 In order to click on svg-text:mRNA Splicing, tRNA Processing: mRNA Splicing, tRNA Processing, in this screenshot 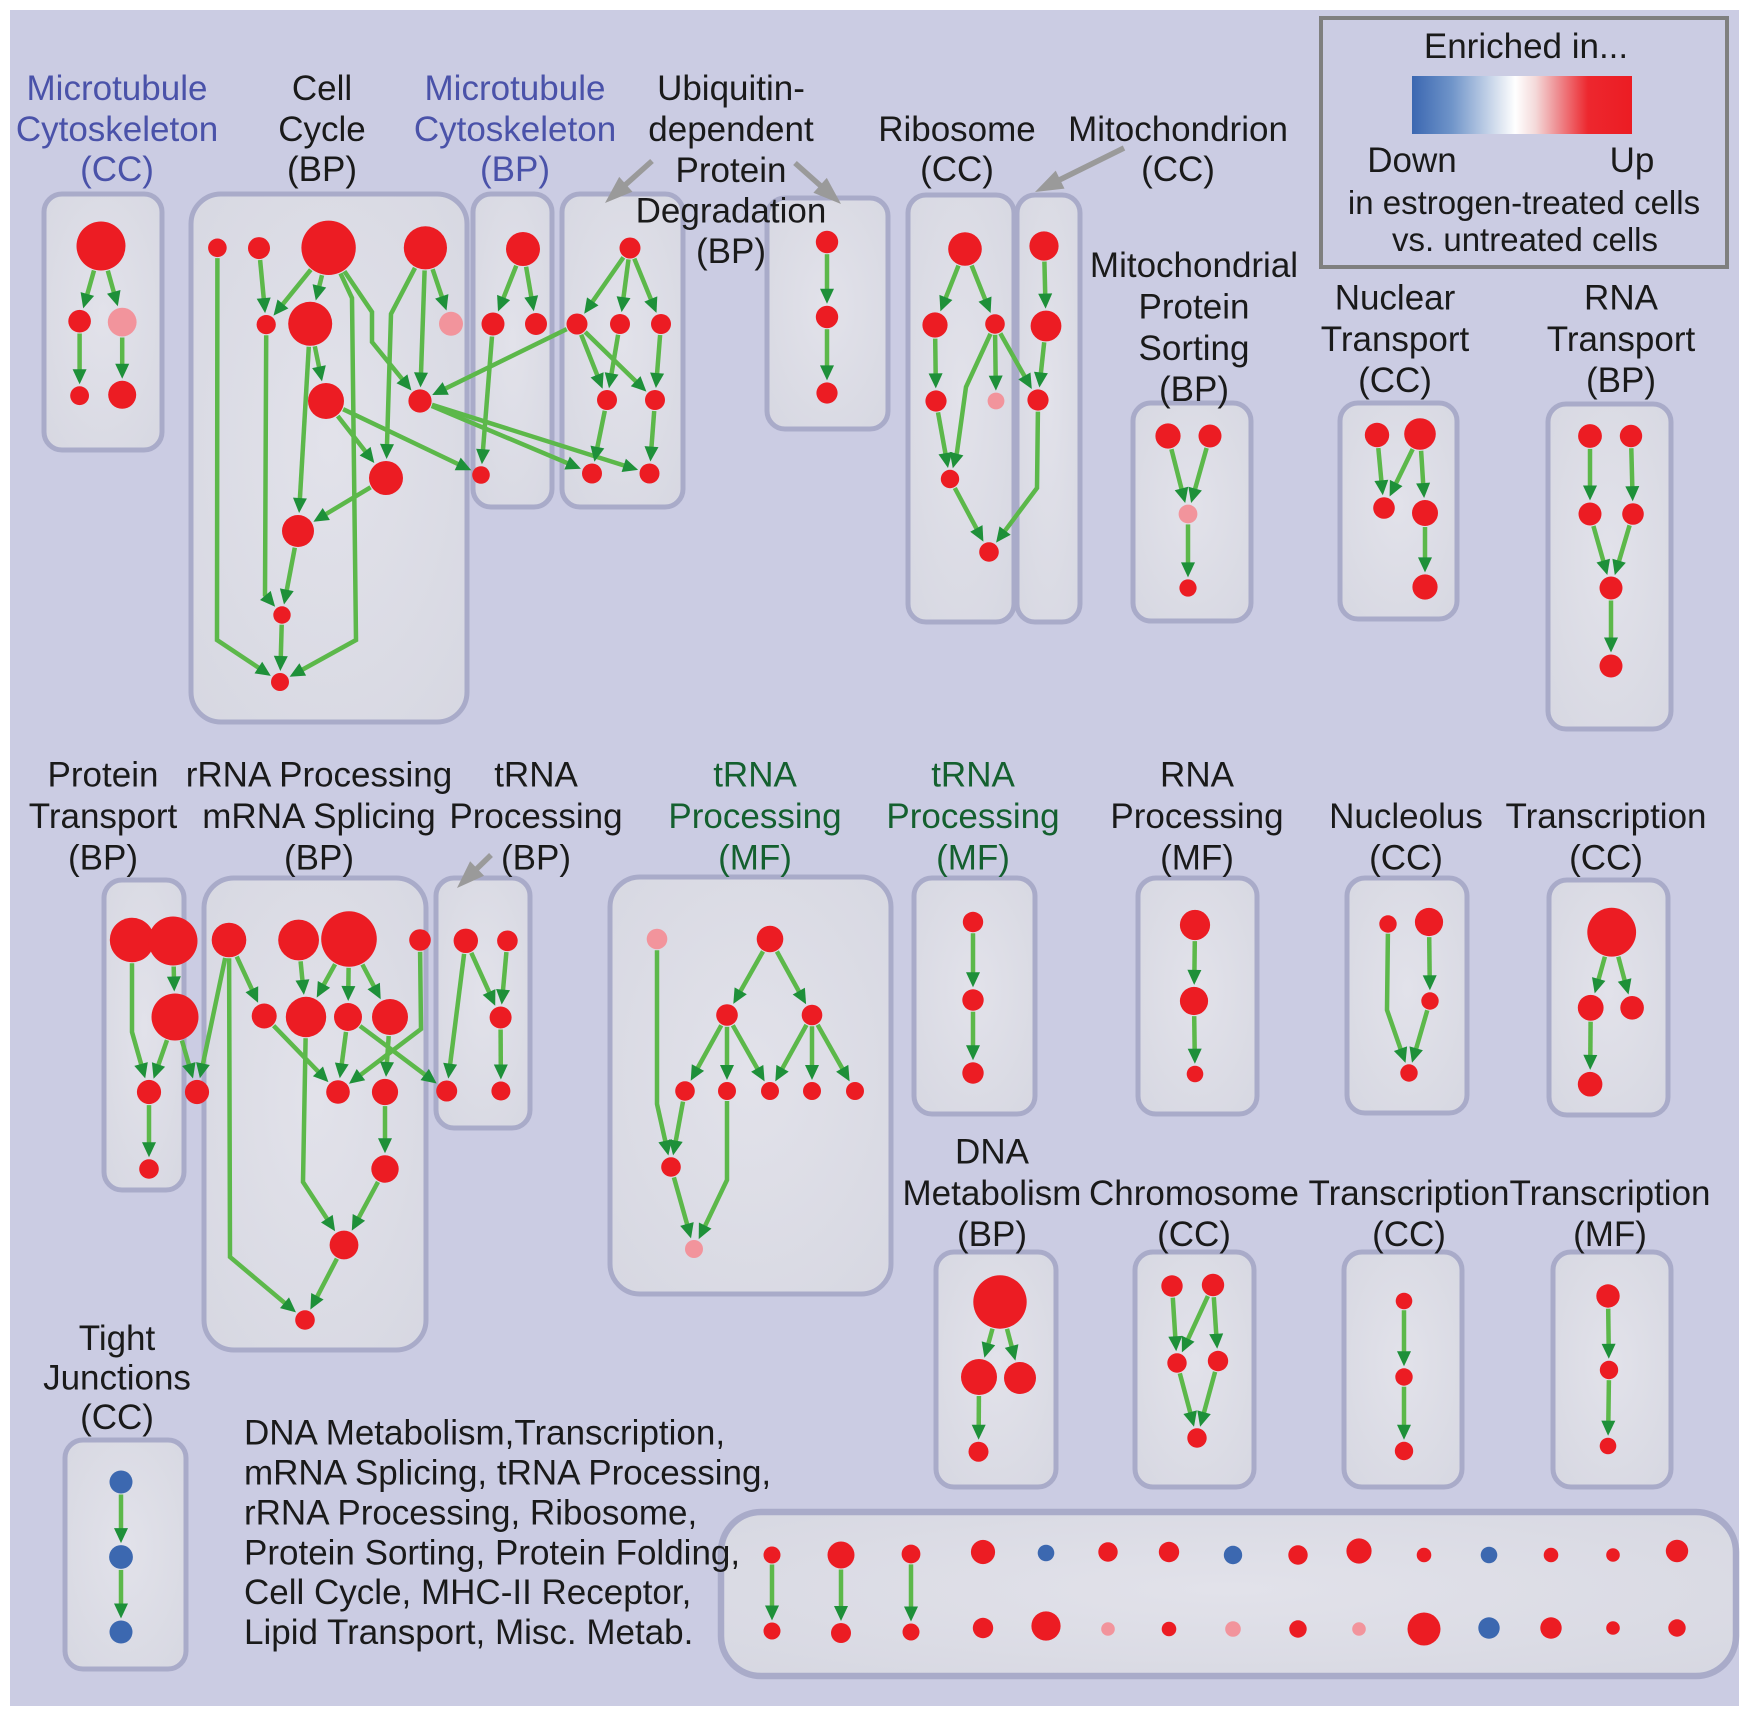, I will do `click(507, 1473)`.